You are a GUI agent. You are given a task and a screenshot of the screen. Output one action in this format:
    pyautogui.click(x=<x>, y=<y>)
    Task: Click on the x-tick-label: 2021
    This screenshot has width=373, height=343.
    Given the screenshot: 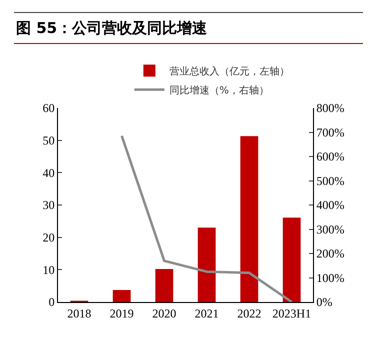 What is the action you would take?
    pyautogui.click(x=206, y=313)
    